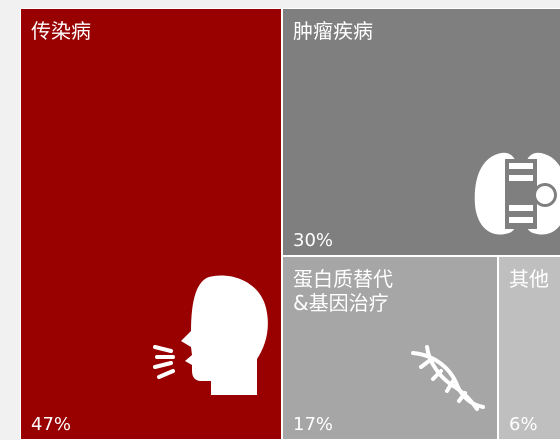 The width and height of the screenshot is (560, 440). What do you see at coordinates (529, 279) in the screenshot?
I see `tile-label: 其他` at bounding box center [529, 279].